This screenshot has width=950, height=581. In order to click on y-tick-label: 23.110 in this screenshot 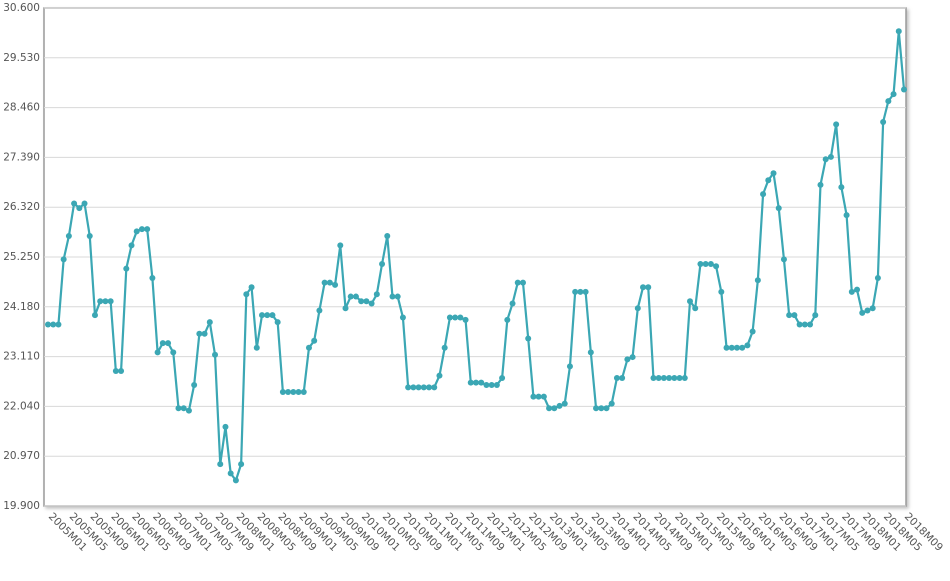, I will do `click(21, 357)`.